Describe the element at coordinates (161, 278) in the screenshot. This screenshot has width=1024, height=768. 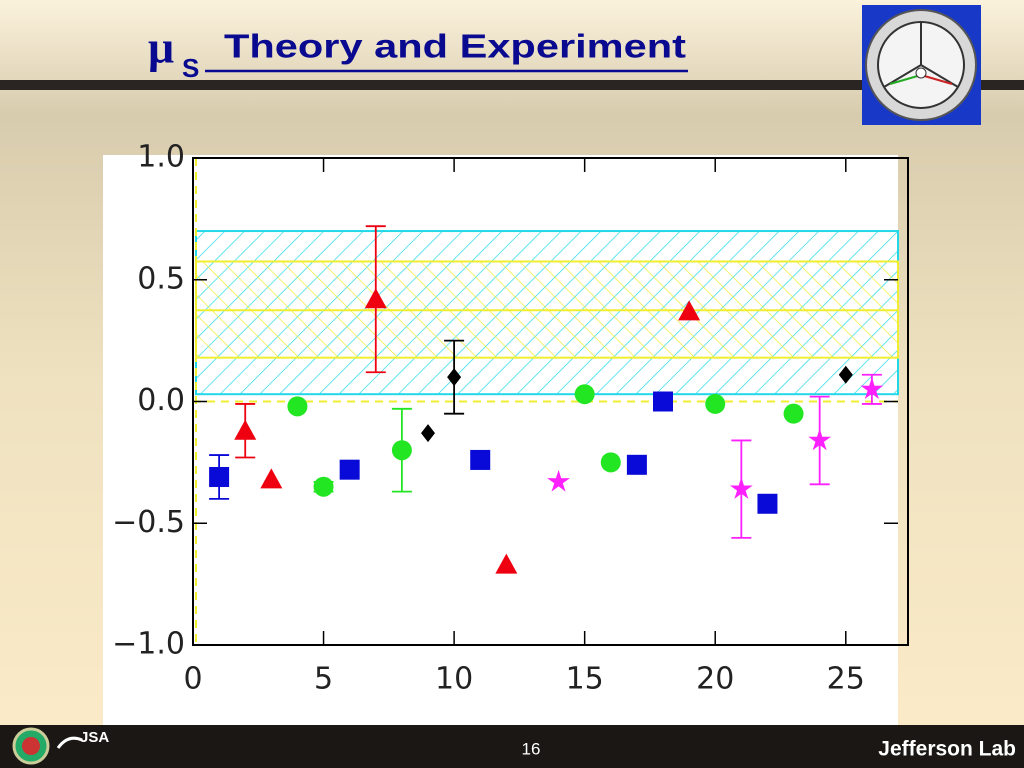
I see `y-tick-label: 0.5` at that location.